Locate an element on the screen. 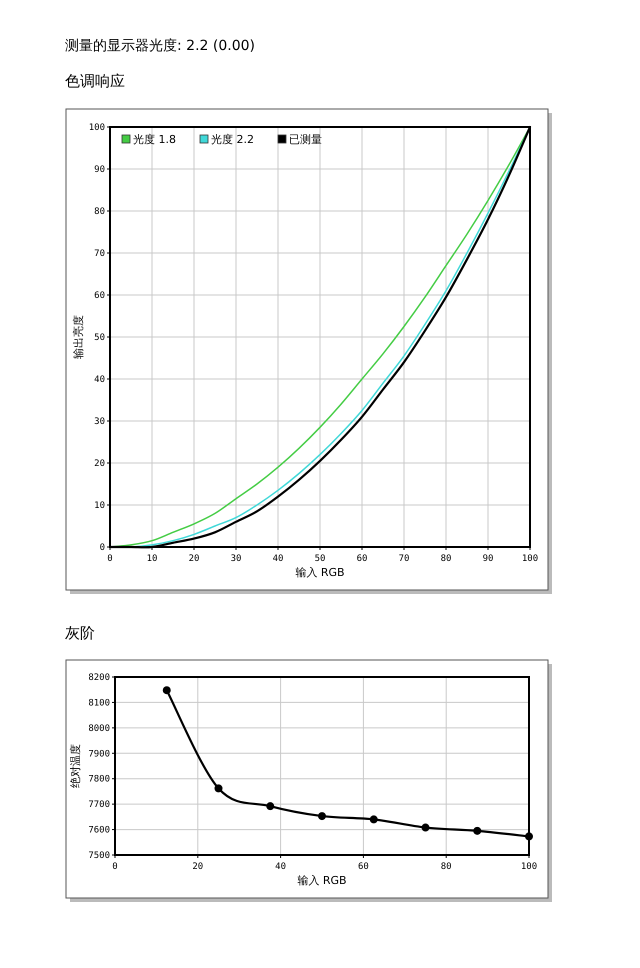  y-tick-label: 7900 is located at coordinates (99, 754).